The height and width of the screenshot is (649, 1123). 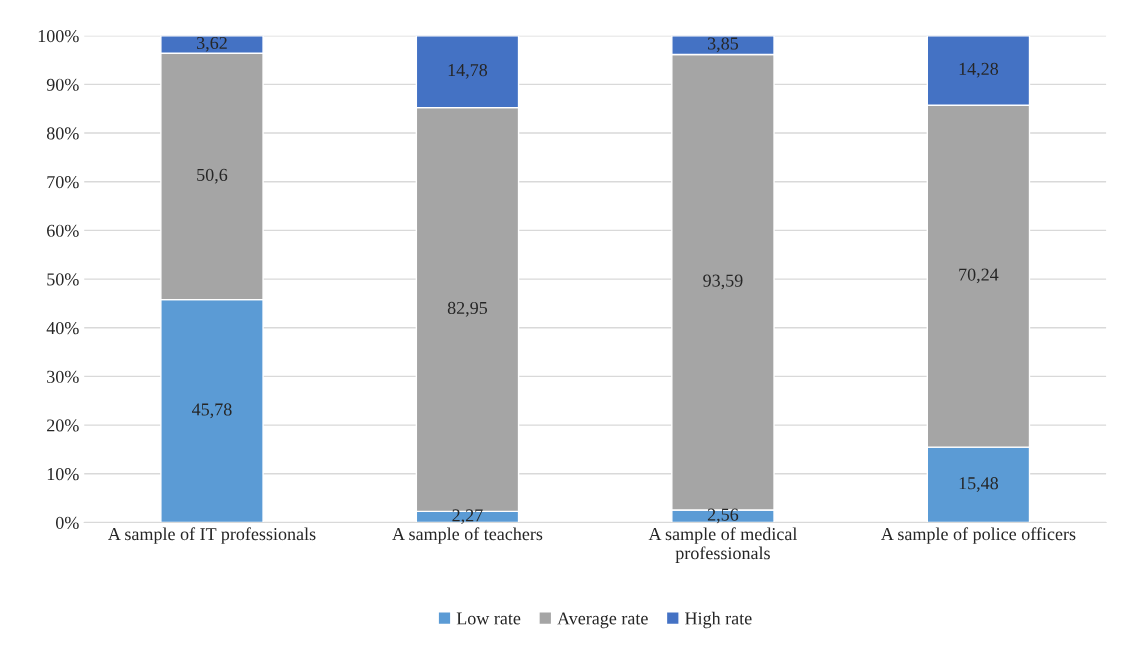 What do you see at coordinates (979, 70) in the screenshot?
I see `data-label: 14,28` at bounding box center [979, 70].